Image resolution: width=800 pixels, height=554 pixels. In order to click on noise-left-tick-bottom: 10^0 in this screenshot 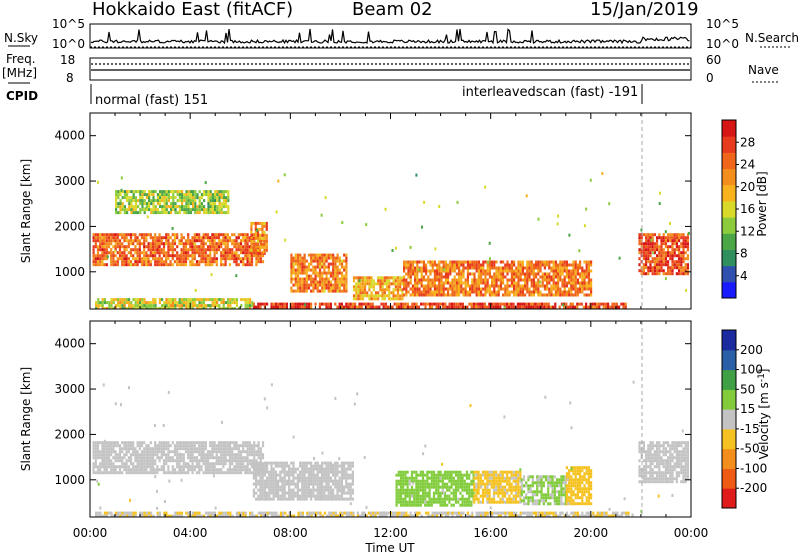, I will do `click(68, 44)`.